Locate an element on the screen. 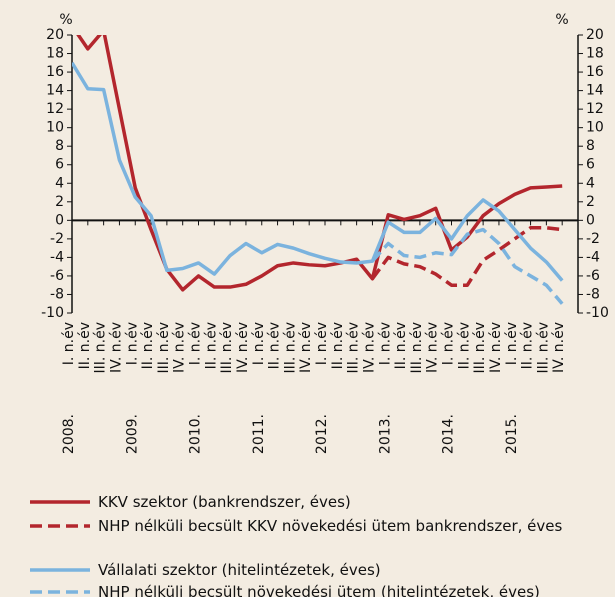 Image resolution: width=615 pixels, height=597 pixels. y2-unit: % is located at coordinates (561, 20).